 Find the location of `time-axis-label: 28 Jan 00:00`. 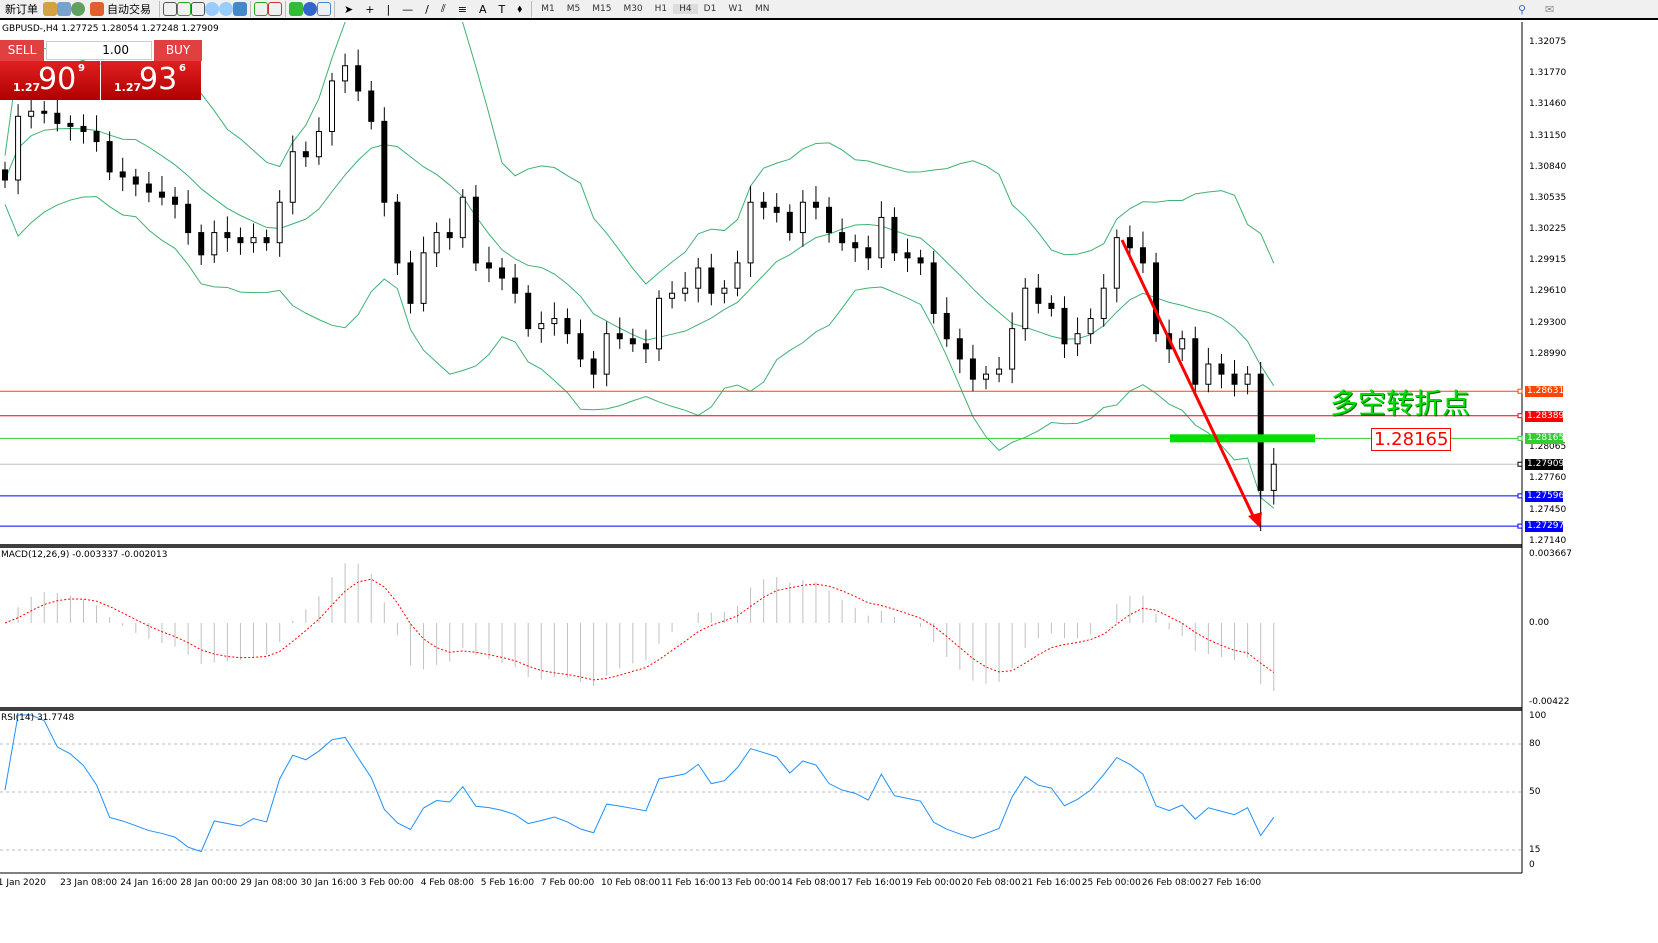

time-axis-label: 28 Jan 00:00 is located at coordinates (209, 883).